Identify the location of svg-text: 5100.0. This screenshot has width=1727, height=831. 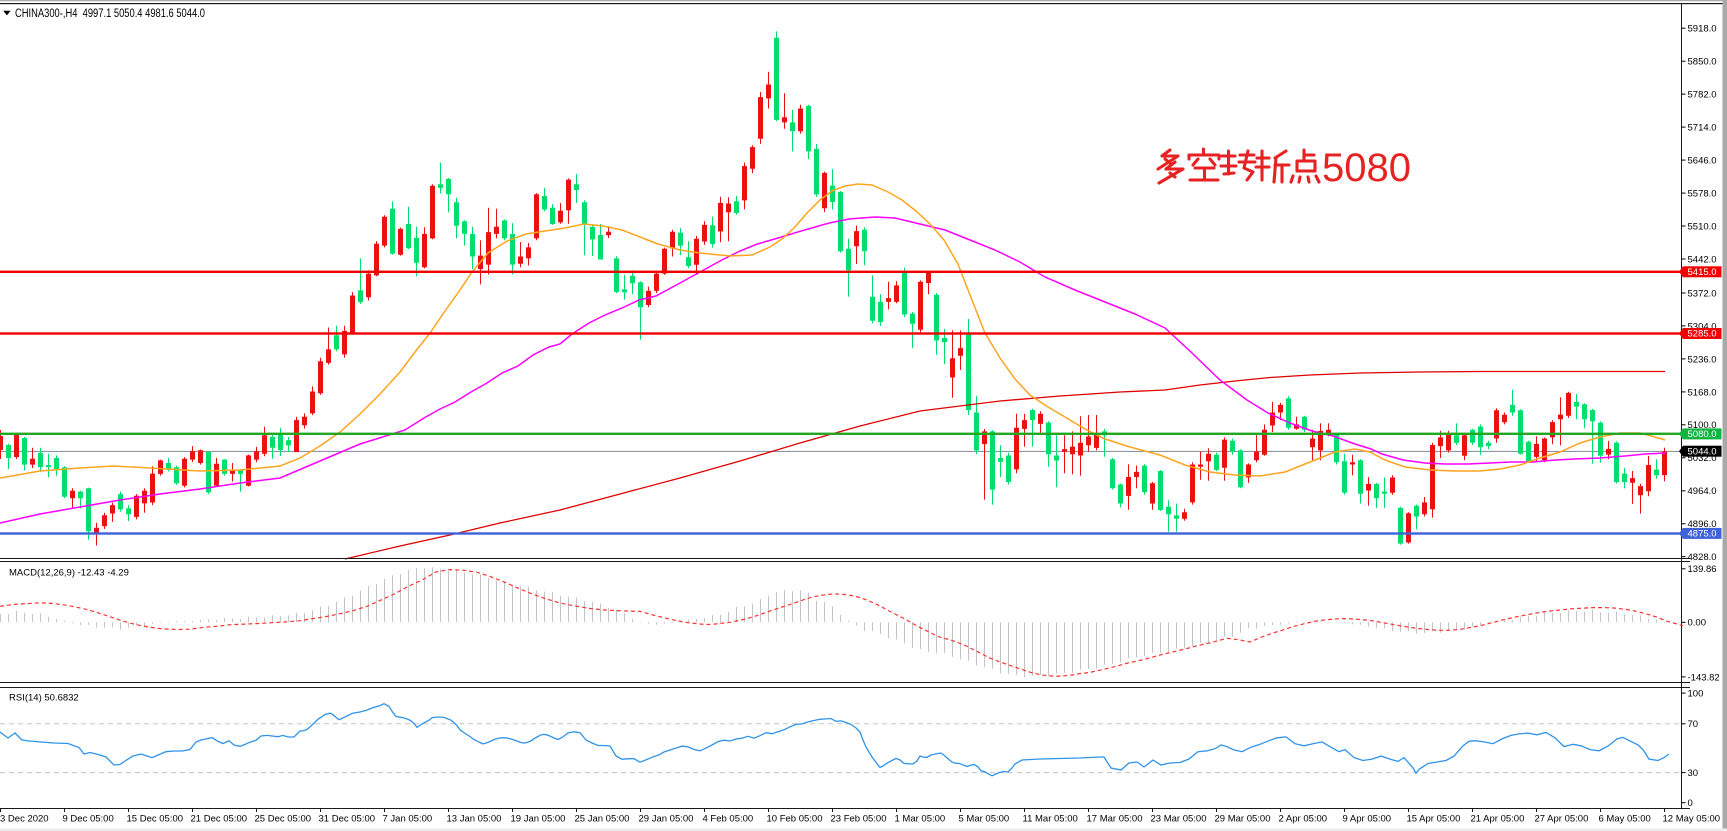
(1702, 425).